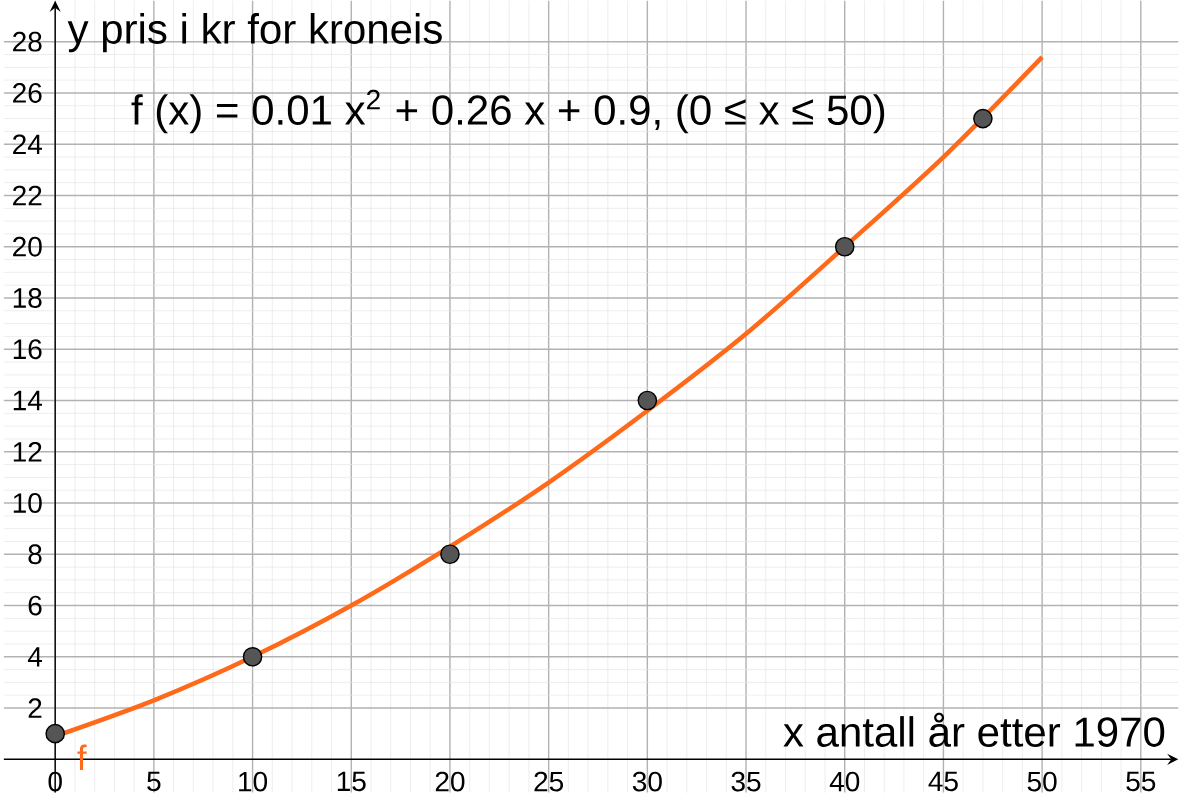 This screenshot has width=1179, height=803. I want to click on y-tick-label: 10, so click(27, 503).